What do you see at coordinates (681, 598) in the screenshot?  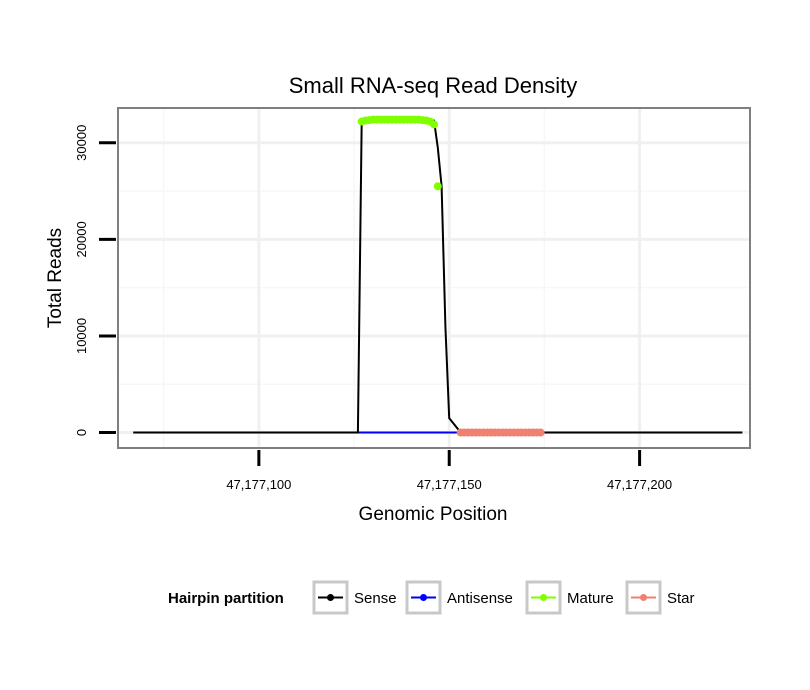 I see `legend-label: Star` at bounding box center [681, 598].